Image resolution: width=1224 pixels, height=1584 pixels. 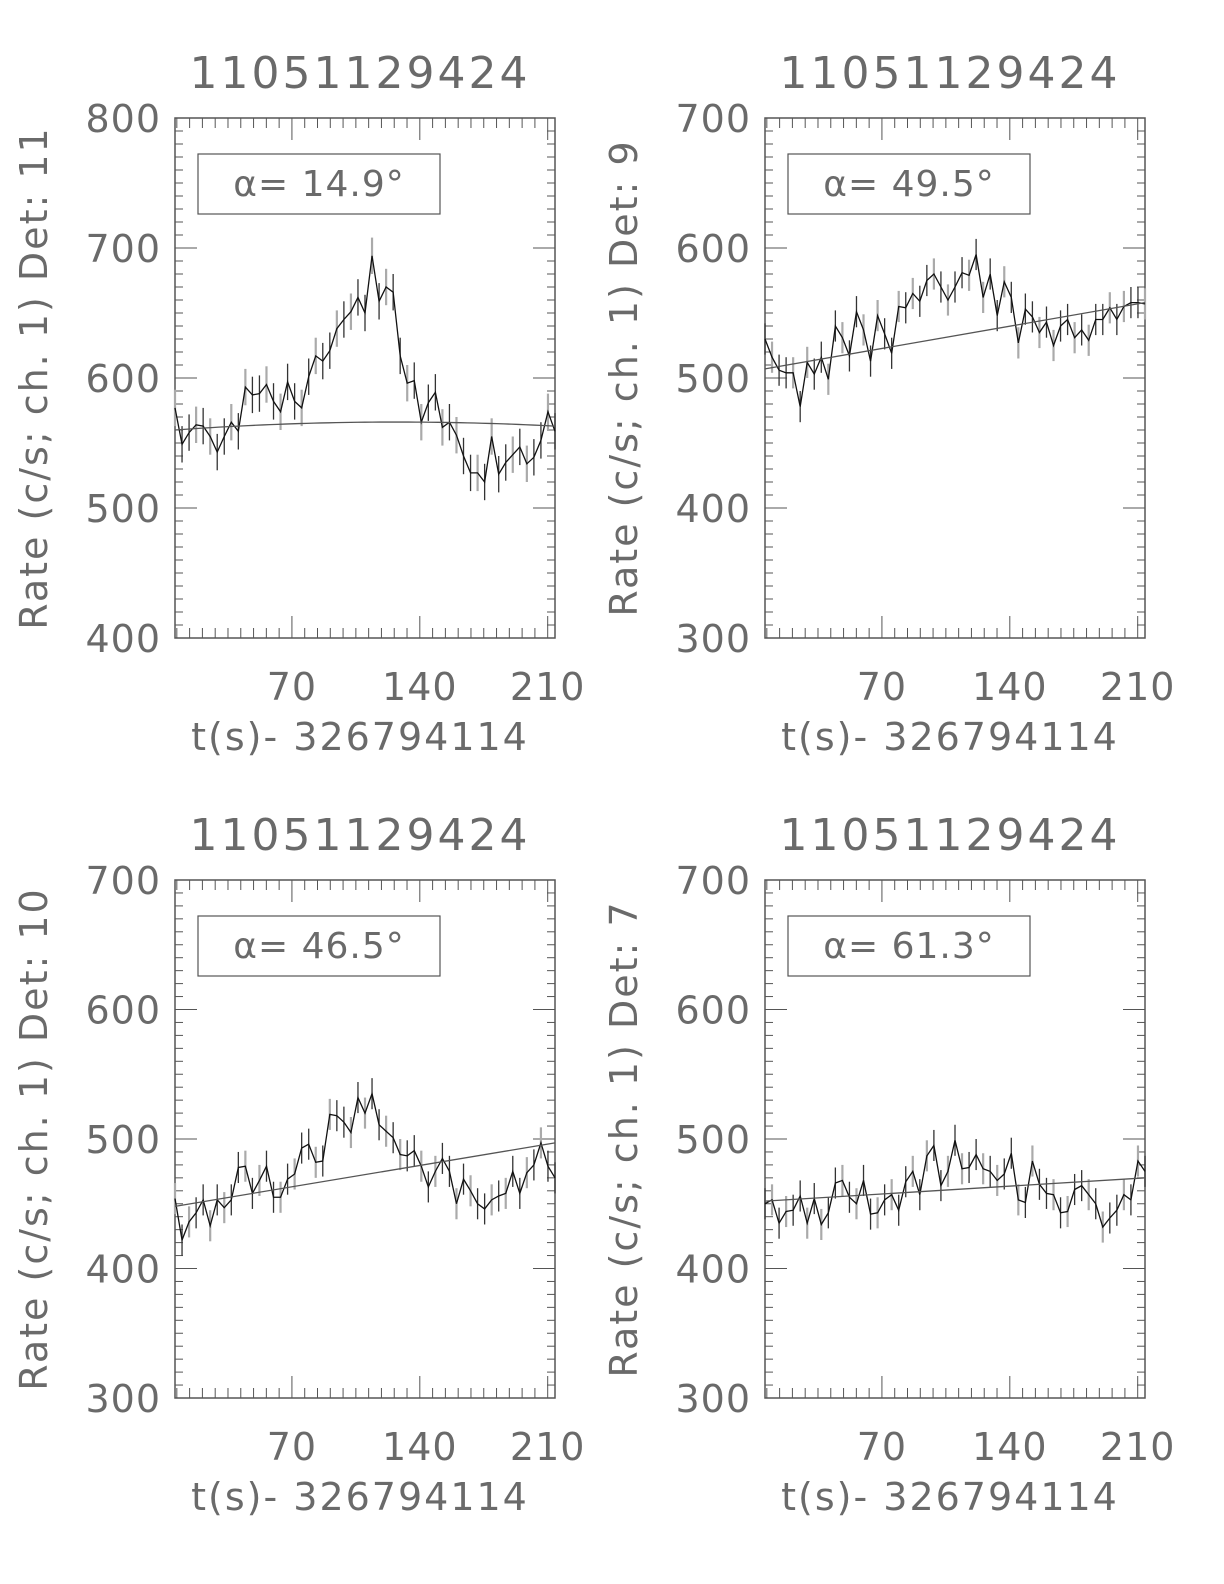 I want to click on annotation-text: α= 46.5°, so click(x=319, y=946).